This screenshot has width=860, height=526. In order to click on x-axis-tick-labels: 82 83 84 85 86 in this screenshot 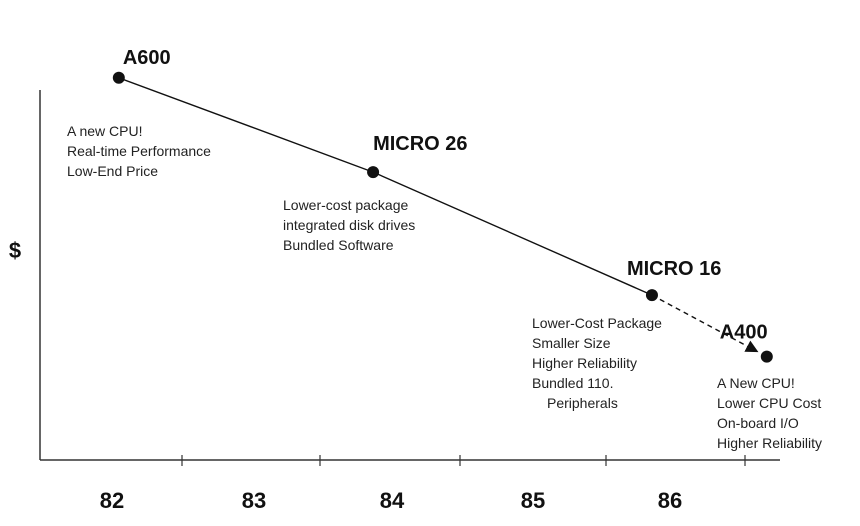, I will do `click(391, 500)`.